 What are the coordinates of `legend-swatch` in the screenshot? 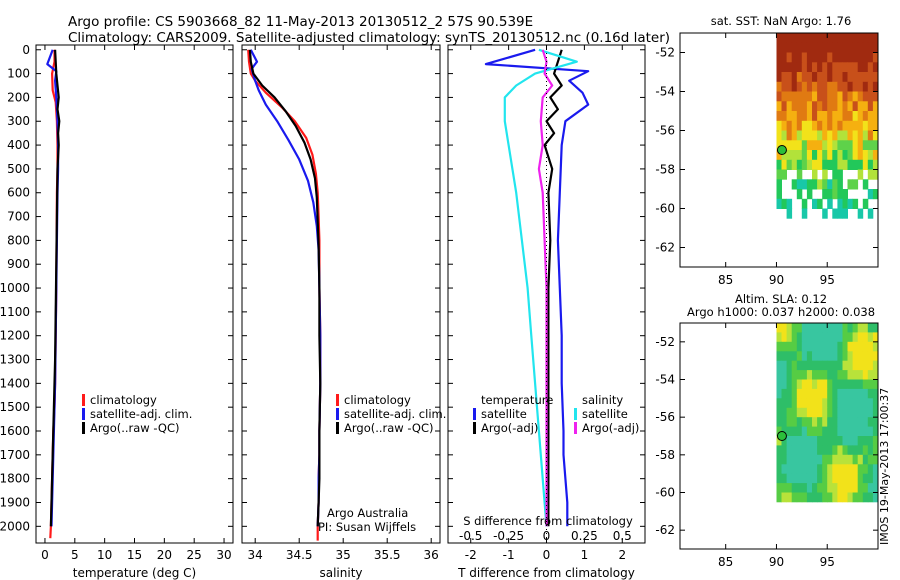 It's located at (83, 400).